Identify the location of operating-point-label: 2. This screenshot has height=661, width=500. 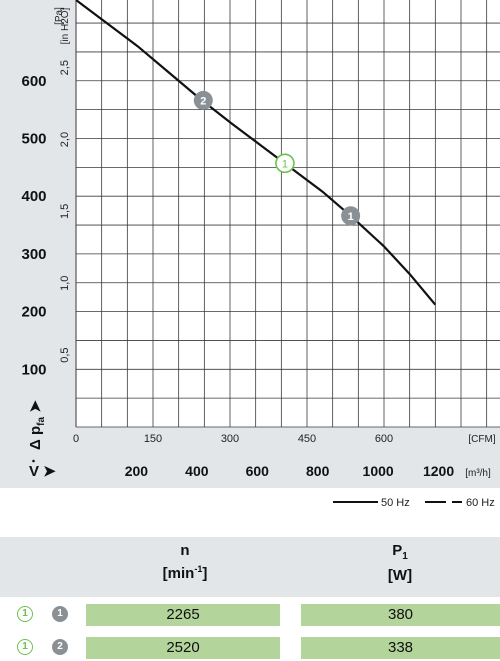
(203, 101).